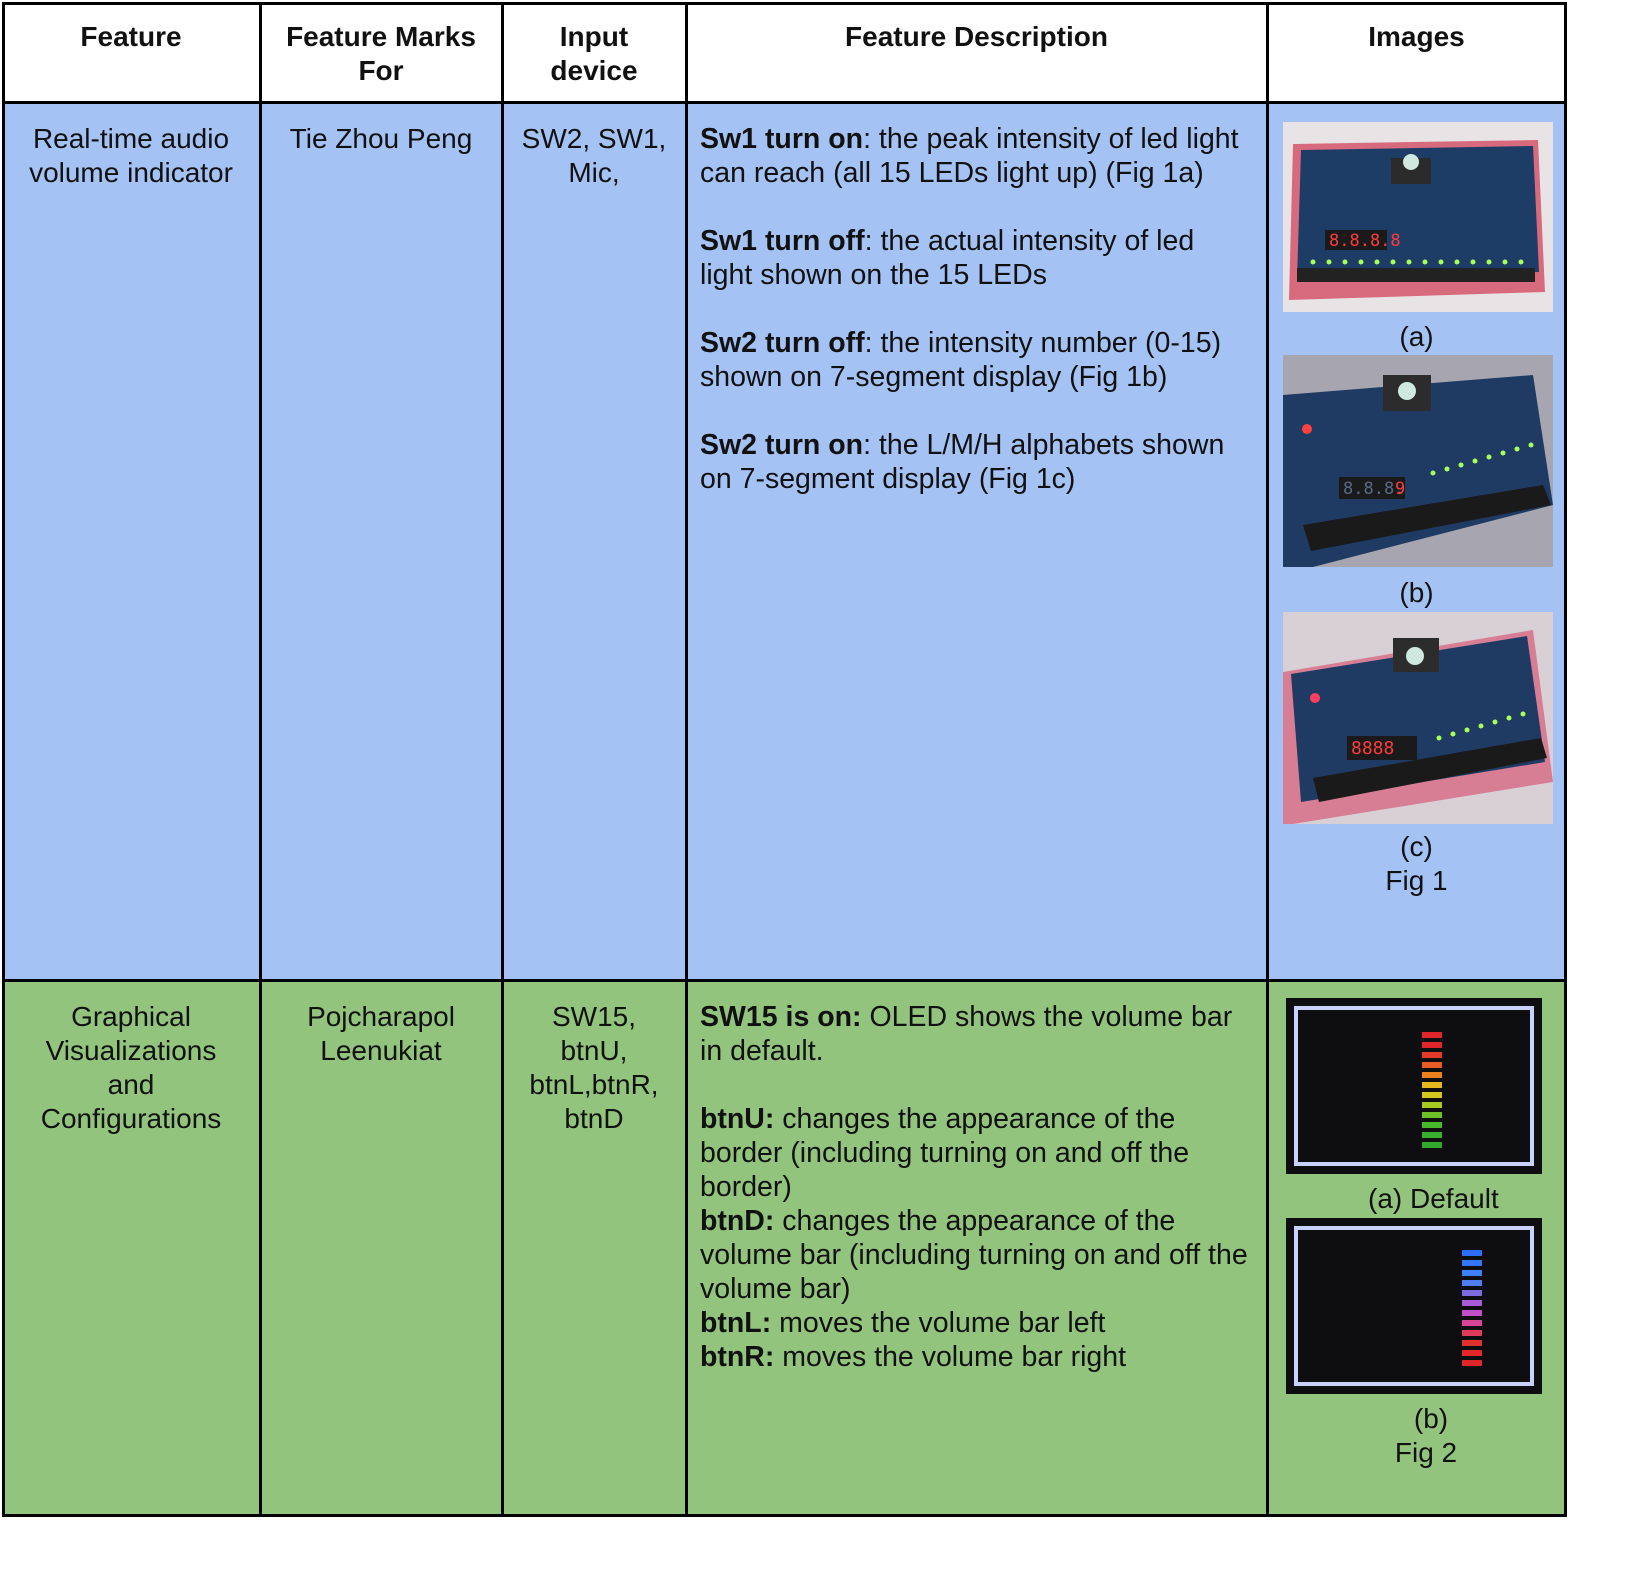 The width and height of the screenshot is (1627, 1576). I want to click on fpga-board-photo-icon: 8.8.8.8, so click(1418, 217).